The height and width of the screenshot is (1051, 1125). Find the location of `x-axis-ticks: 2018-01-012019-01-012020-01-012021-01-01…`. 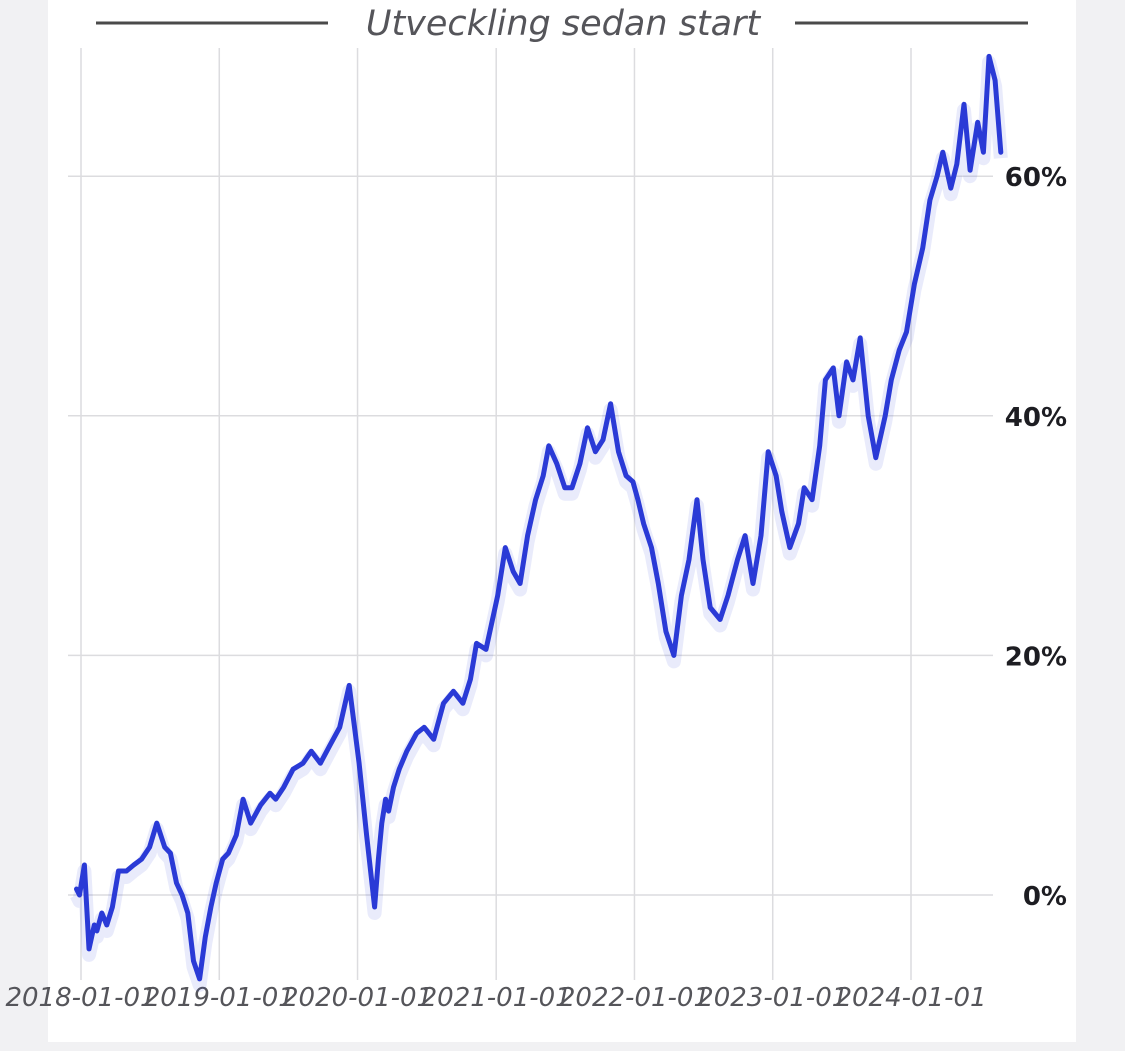

x-axis-ticks: 2018-01-012019-01-012020-01-012021-01-01… is located at coordinates (495, 998).